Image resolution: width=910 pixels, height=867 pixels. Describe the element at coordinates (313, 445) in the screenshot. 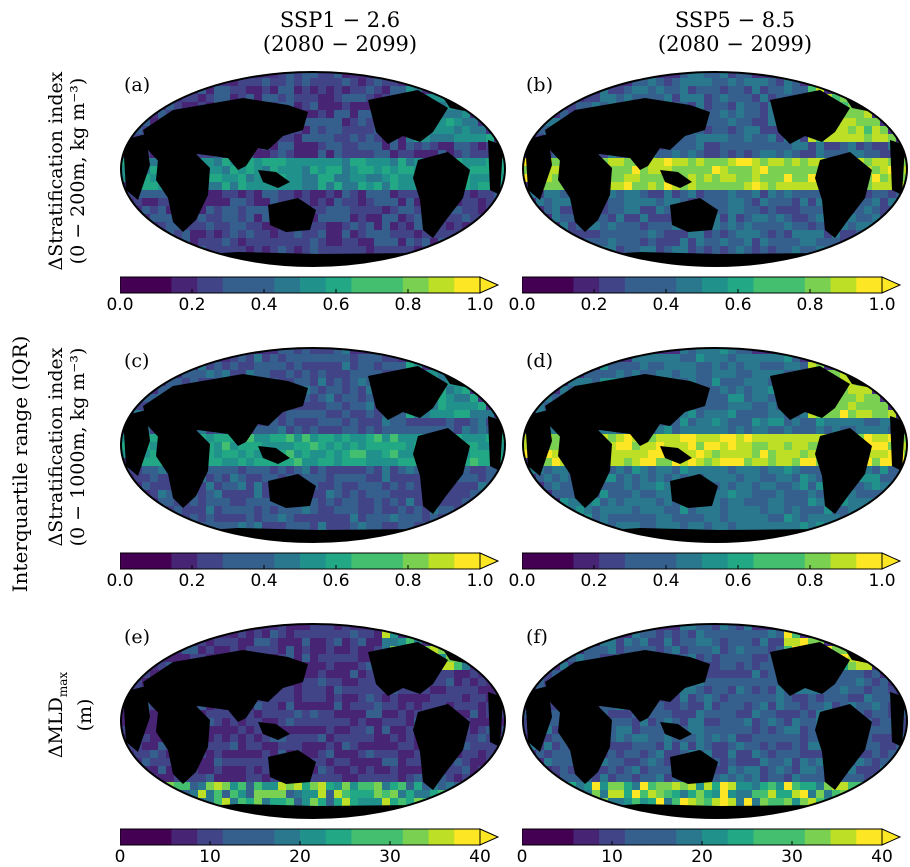

I see `map-outline` at that location.